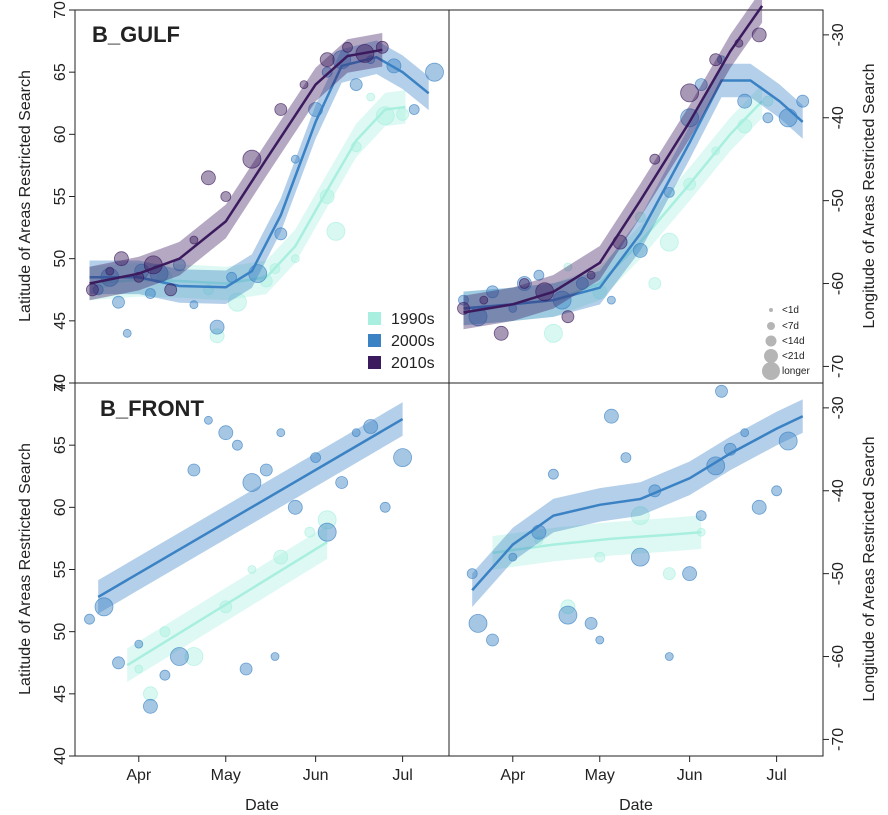  I want to click on y-tick-label: -40, so click(838, 117).